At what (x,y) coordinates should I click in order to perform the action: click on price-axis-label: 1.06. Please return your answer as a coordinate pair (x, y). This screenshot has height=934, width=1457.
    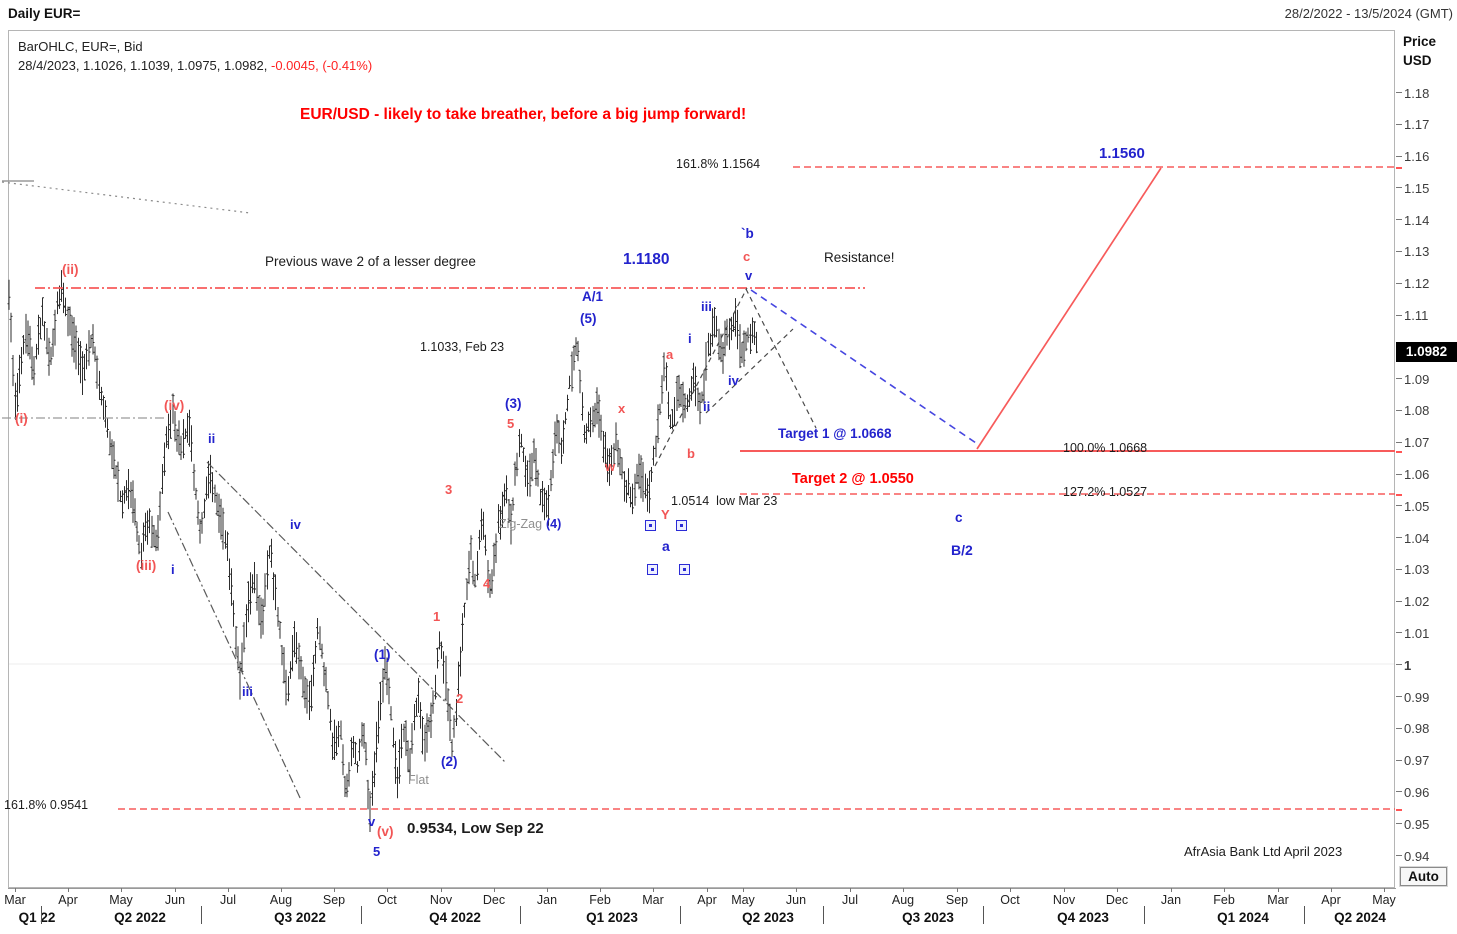
    Looking at the image, I should click on (1417, 474).